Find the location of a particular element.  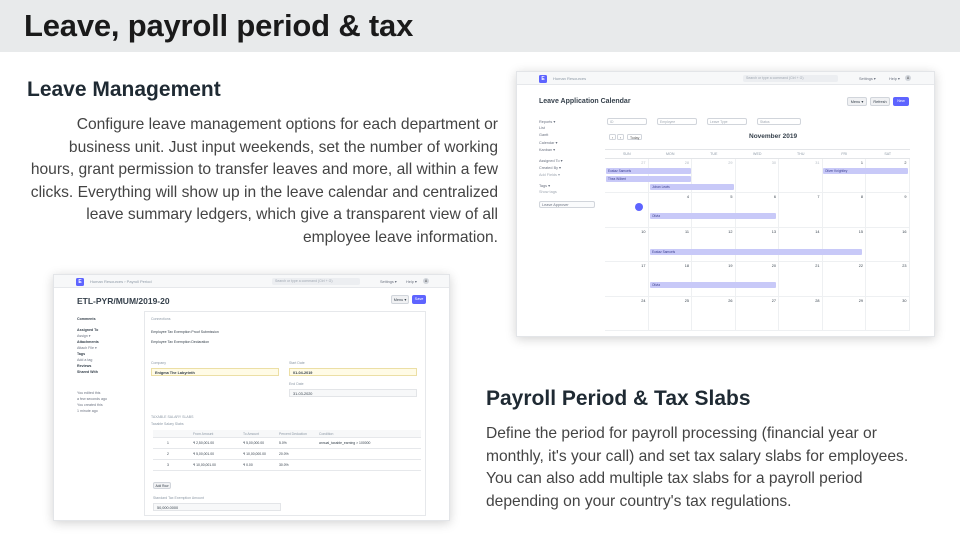

calendar-day-cell: 5 is located at coordinates (714, 210).